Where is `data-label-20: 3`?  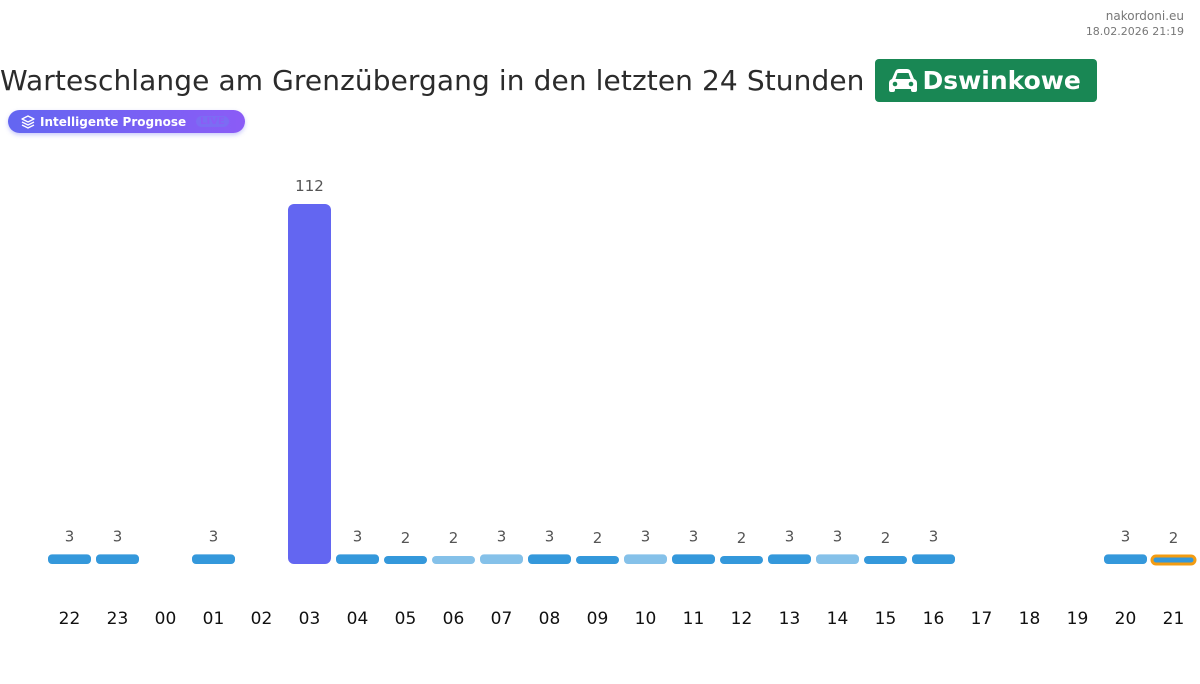
data-label-20: 3 is located at coordinates (1126, 536).